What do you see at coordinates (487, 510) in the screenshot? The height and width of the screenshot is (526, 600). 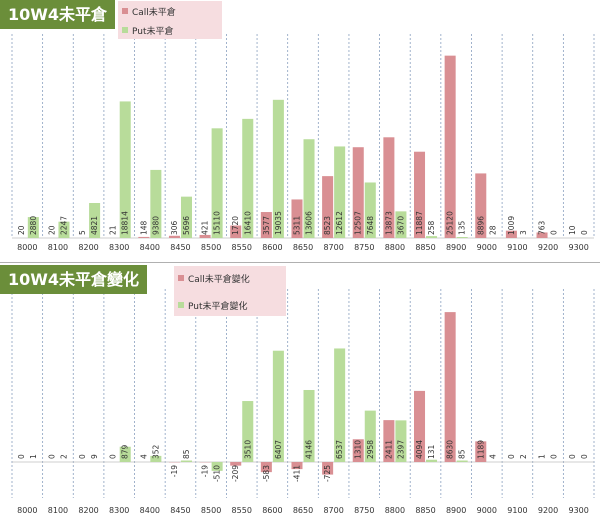 I see `x-tick-label: 9000` at bounding box center [487, 510].